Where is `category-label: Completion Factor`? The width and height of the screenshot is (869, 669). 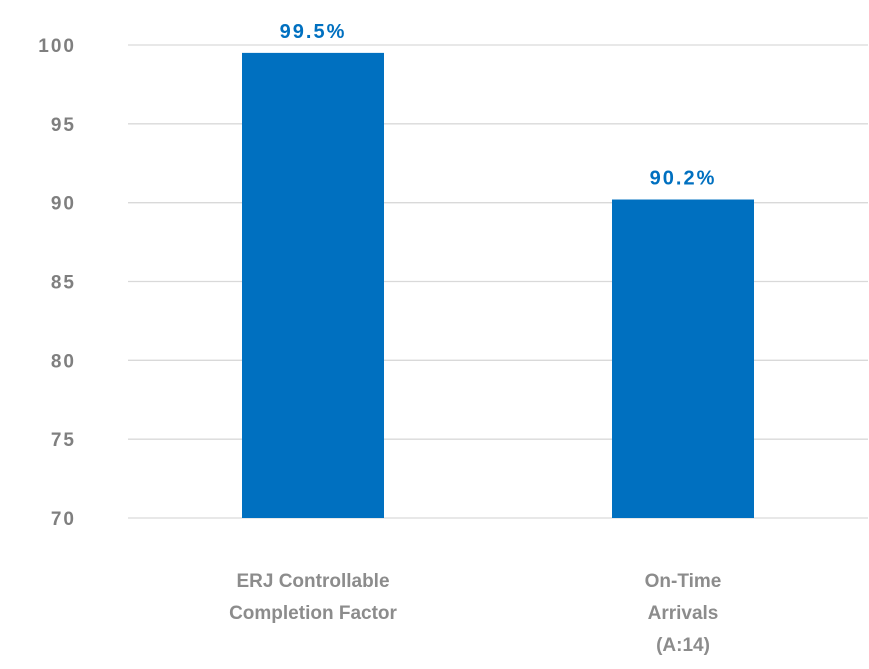
category-label: Completion Factor is located at coordinates (313, 613).